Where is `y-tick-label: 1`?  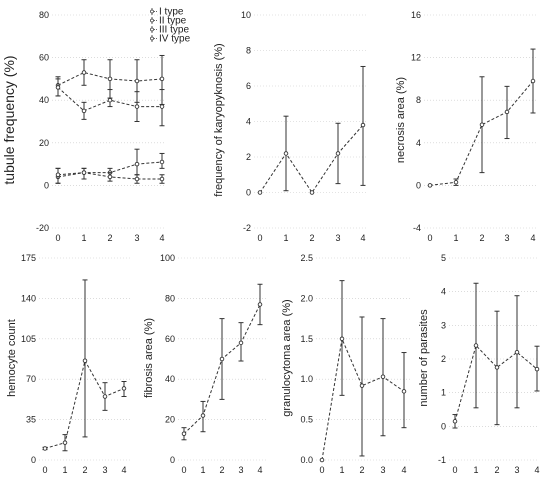 y-tick-label: 1 is located at coordinates (443, 393).